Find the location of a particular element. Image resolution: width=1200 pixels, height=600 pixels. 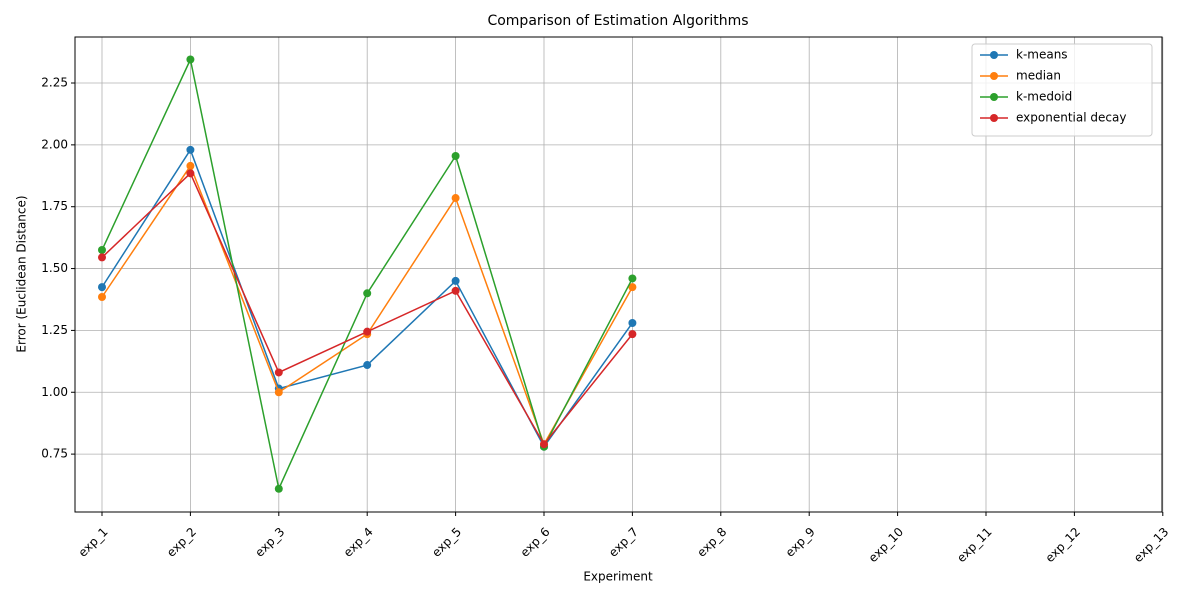

y-tick-label: 2.25 is located at coordinates (54, 83).